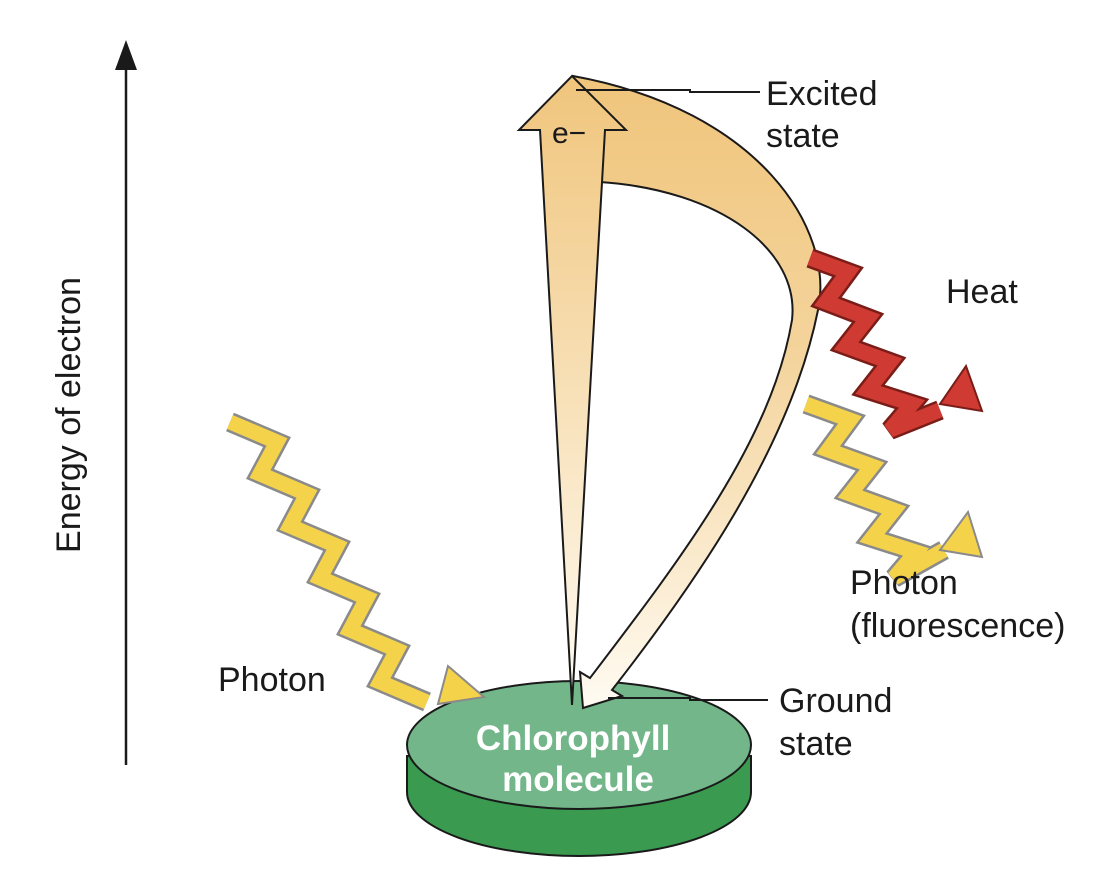 The width and height of the screenshot is (1104, 886). What do you see at coordinates (572, 390) in the screenshot?
I see `excitation-arrow` at bounding box center [572, 390].